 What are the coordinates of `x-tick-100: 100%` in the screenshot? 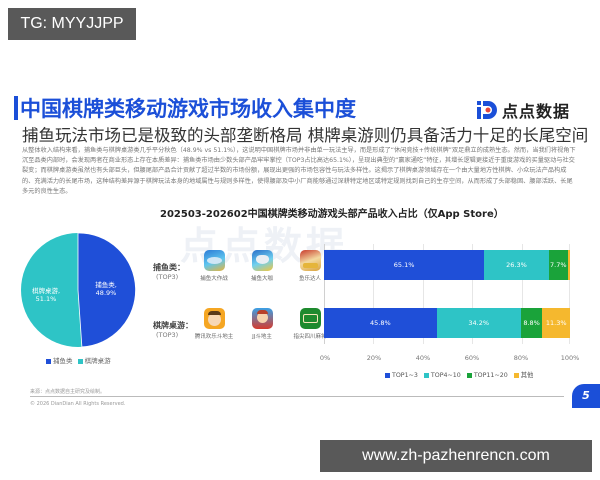 It's located at (570, 358).